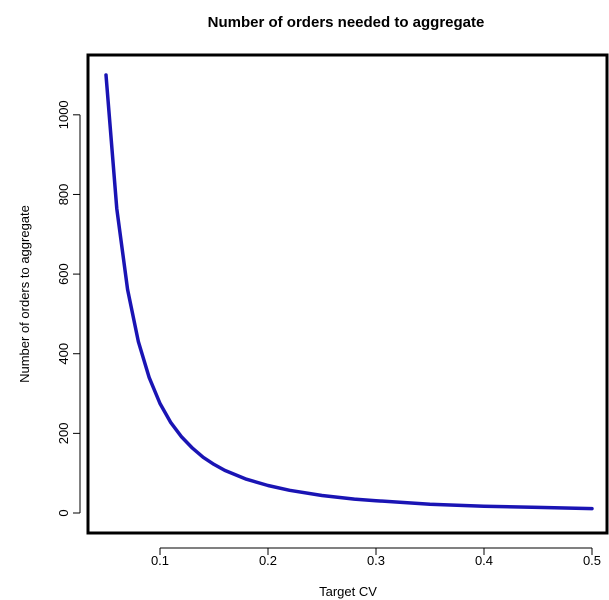 Image resolution: width=609 pixels, height=600 pixels. What do you see at coordinates (346, 22) in the screenshot?
I see `chart-title: Number of orders needed to aggregate` at bounding box center [346, 22].